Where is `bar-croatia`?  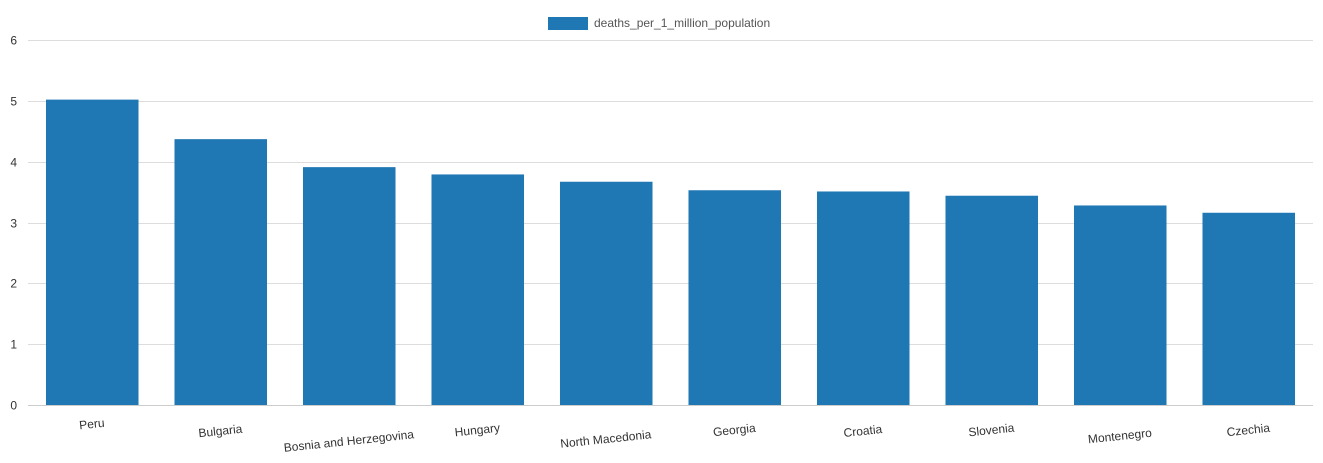
bar-croatia is located at coordinates (863, 298).